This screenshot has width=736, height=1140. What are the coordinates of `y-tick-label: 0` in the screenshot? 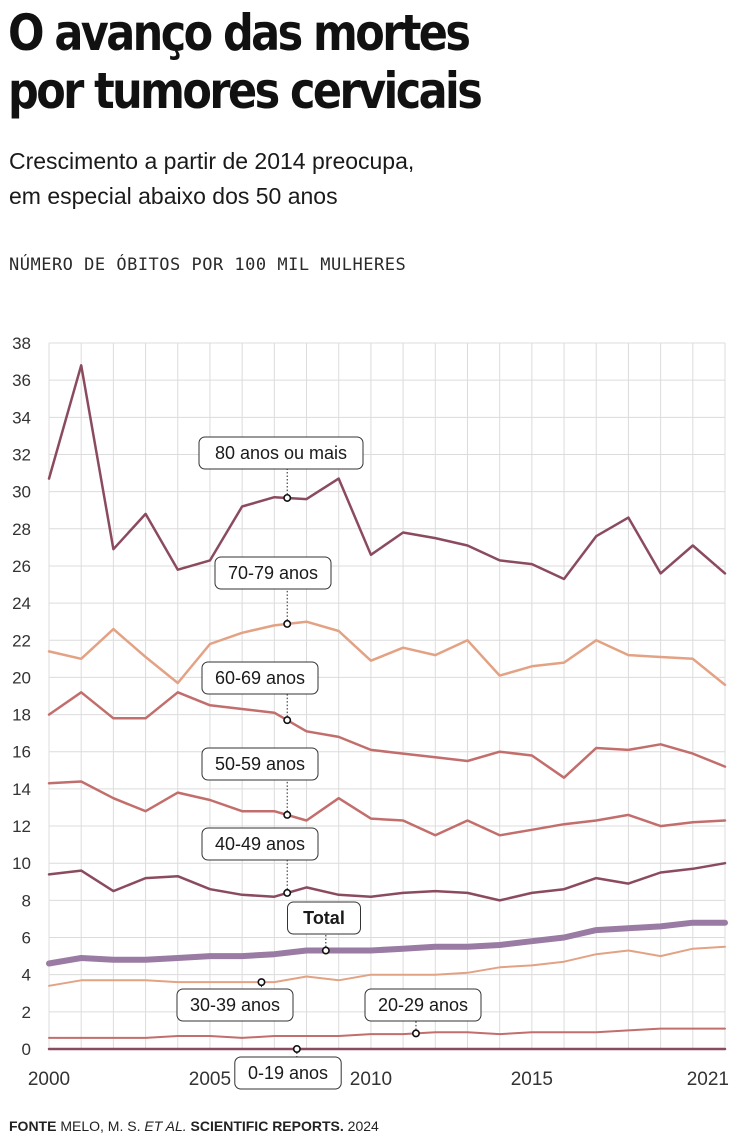 It's located at (26, 1049).